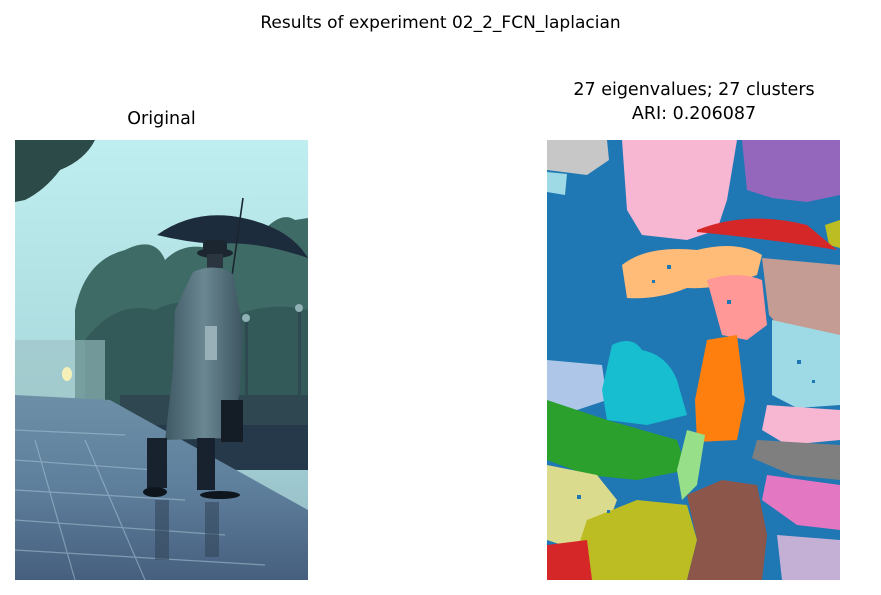 This screenshot has height=595, width=881. Describe the element at coordinates (161, 119) in the screenshot. I see `original-panel-title: Original` at that location.